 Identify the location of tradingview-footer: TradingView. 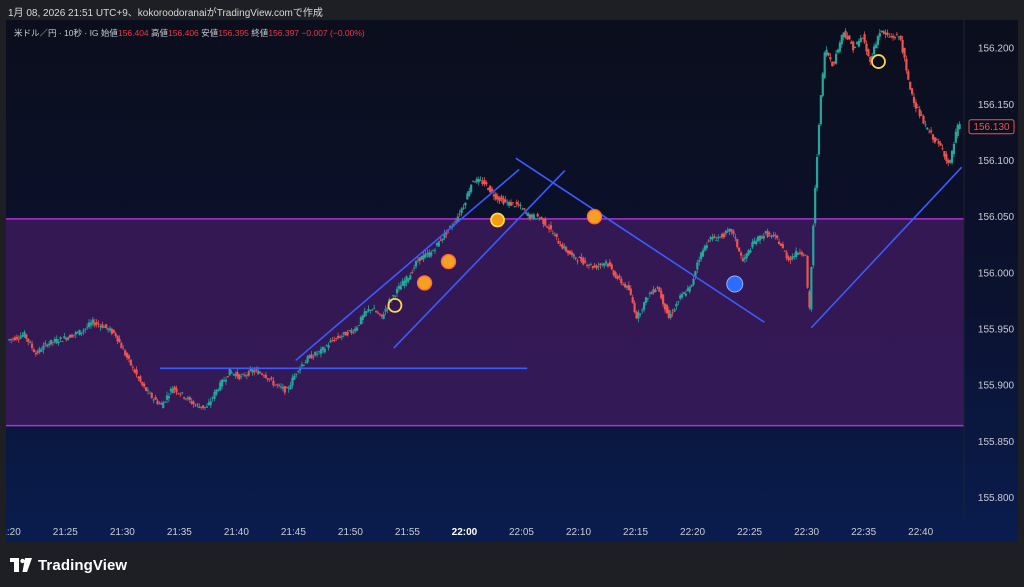
(68, 565).